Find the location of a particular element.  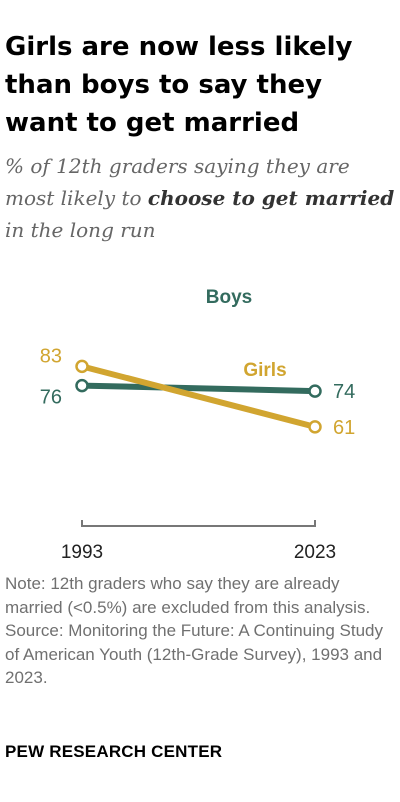

x-tick-label: 1993 is located at coordinates (82, 552).